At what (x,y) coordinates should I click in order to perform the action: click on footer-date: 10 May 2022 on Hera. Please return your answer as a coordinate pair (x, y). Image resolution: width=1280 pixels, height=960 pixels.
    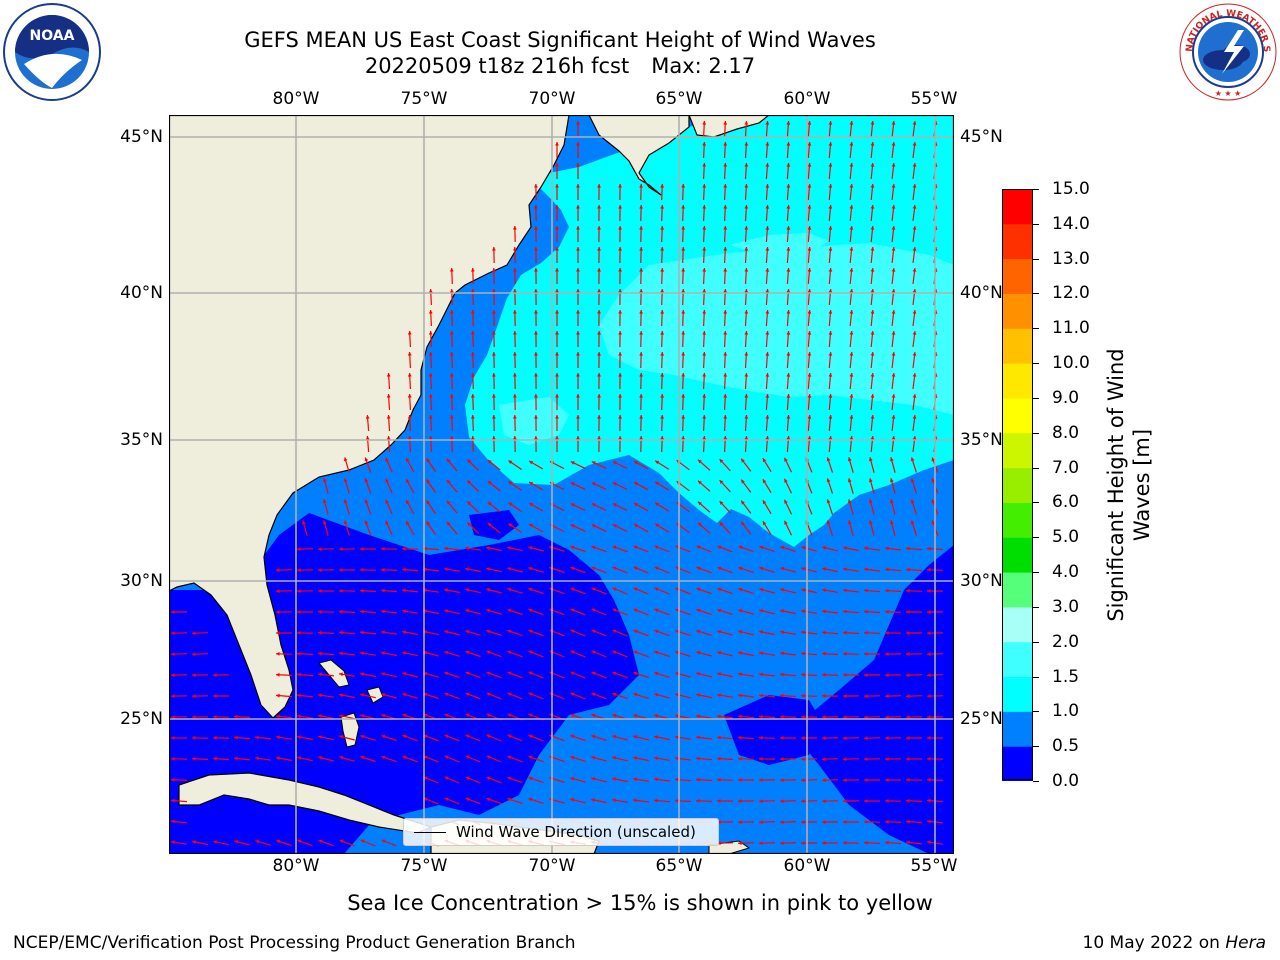
    Looking at the image, I should click on (1175, 943).